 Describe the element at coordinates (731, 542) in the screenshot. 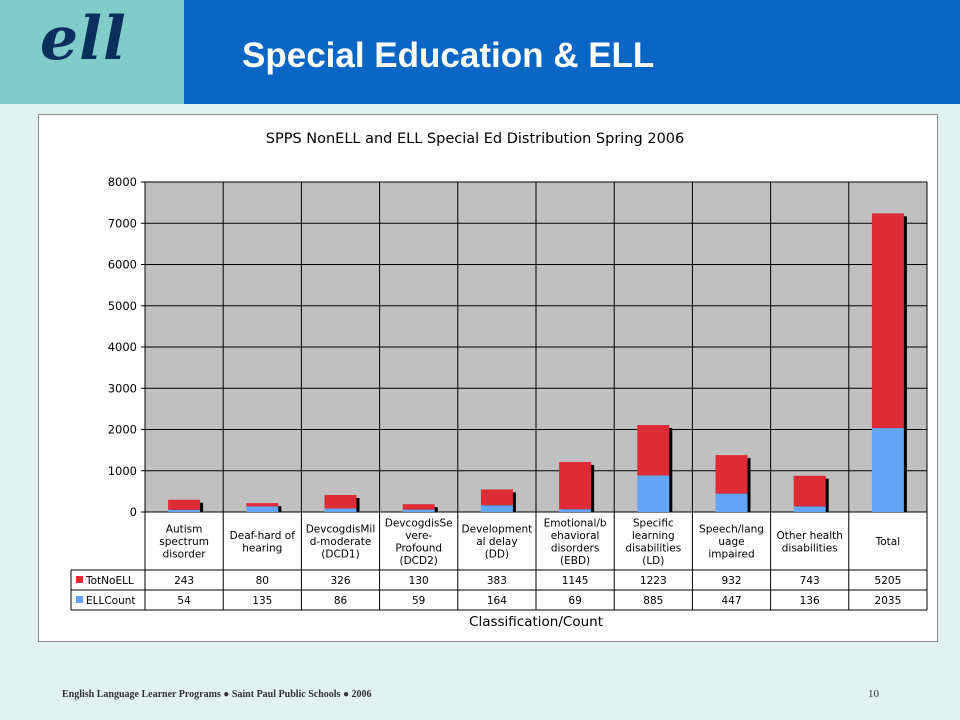

I see `x-category-label: uage` at that location.